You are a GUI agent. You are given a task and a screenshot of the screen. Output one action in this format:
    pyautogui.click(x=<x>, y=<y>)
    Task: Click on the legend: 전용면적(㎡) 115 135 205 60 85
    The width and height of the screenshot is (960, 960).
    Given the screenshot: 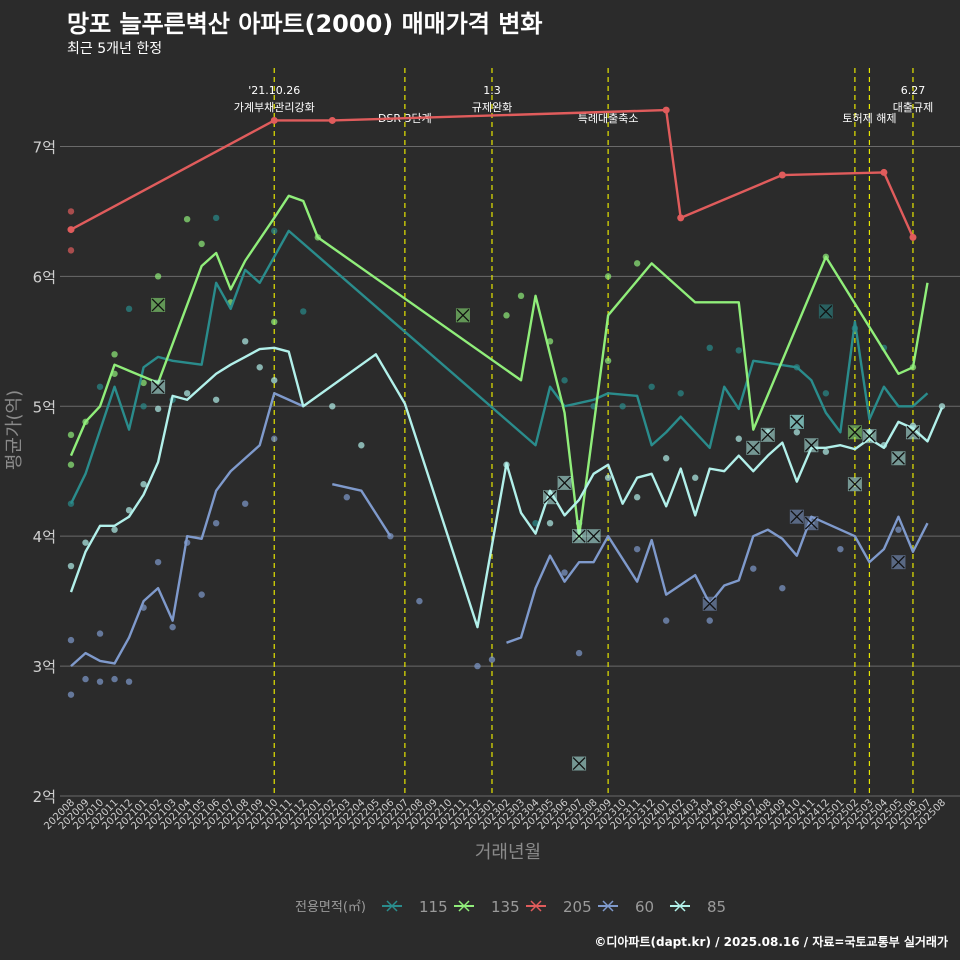 What is the action you would take?
    pyautogui.click(x=510, y=907)
    